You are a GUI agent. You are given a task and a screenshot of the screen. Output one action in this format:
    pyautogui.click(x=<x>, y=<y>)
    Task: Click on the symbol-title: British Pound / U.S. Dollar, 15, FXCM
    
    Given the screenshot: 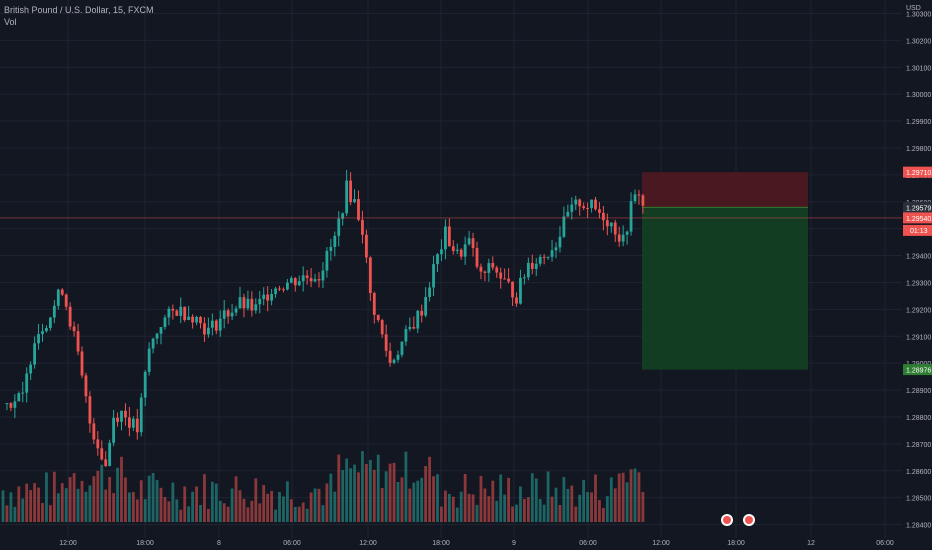 What is the action you would take?
    pyautogui.click(x=79, y=10)
    